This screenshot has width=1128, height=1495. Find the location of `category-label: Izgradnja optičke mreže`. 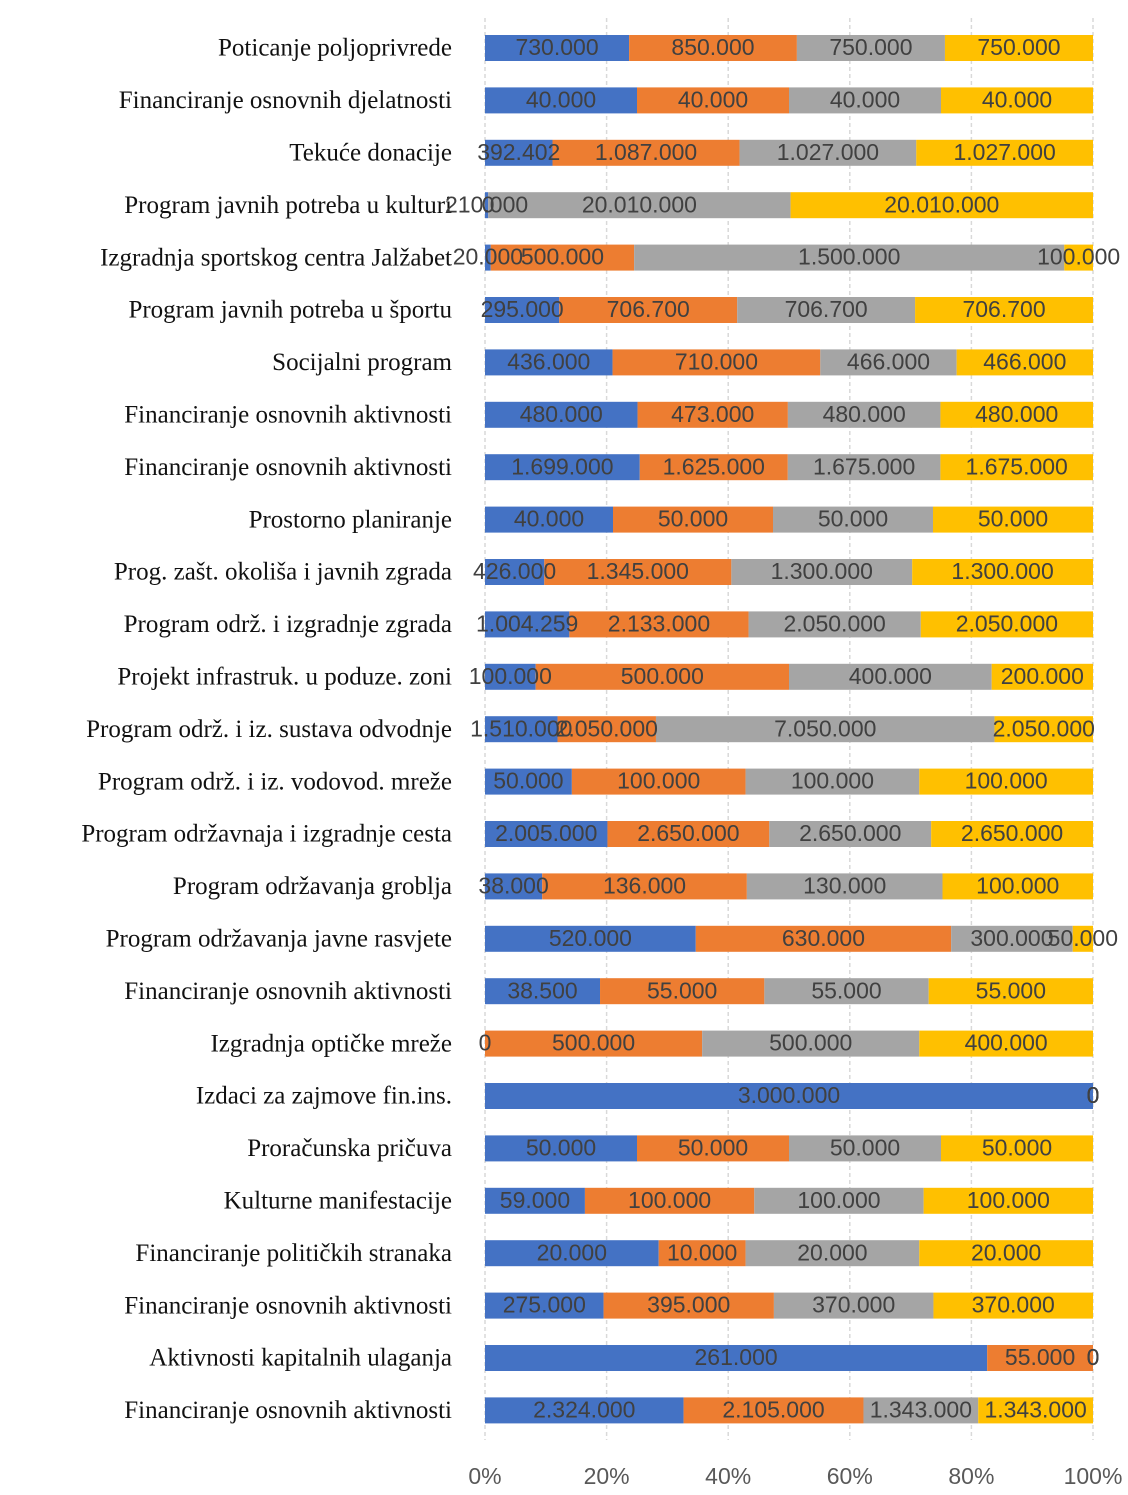

category-label: Izgradnja optičke mreže is located at coordinates (331, 1043).